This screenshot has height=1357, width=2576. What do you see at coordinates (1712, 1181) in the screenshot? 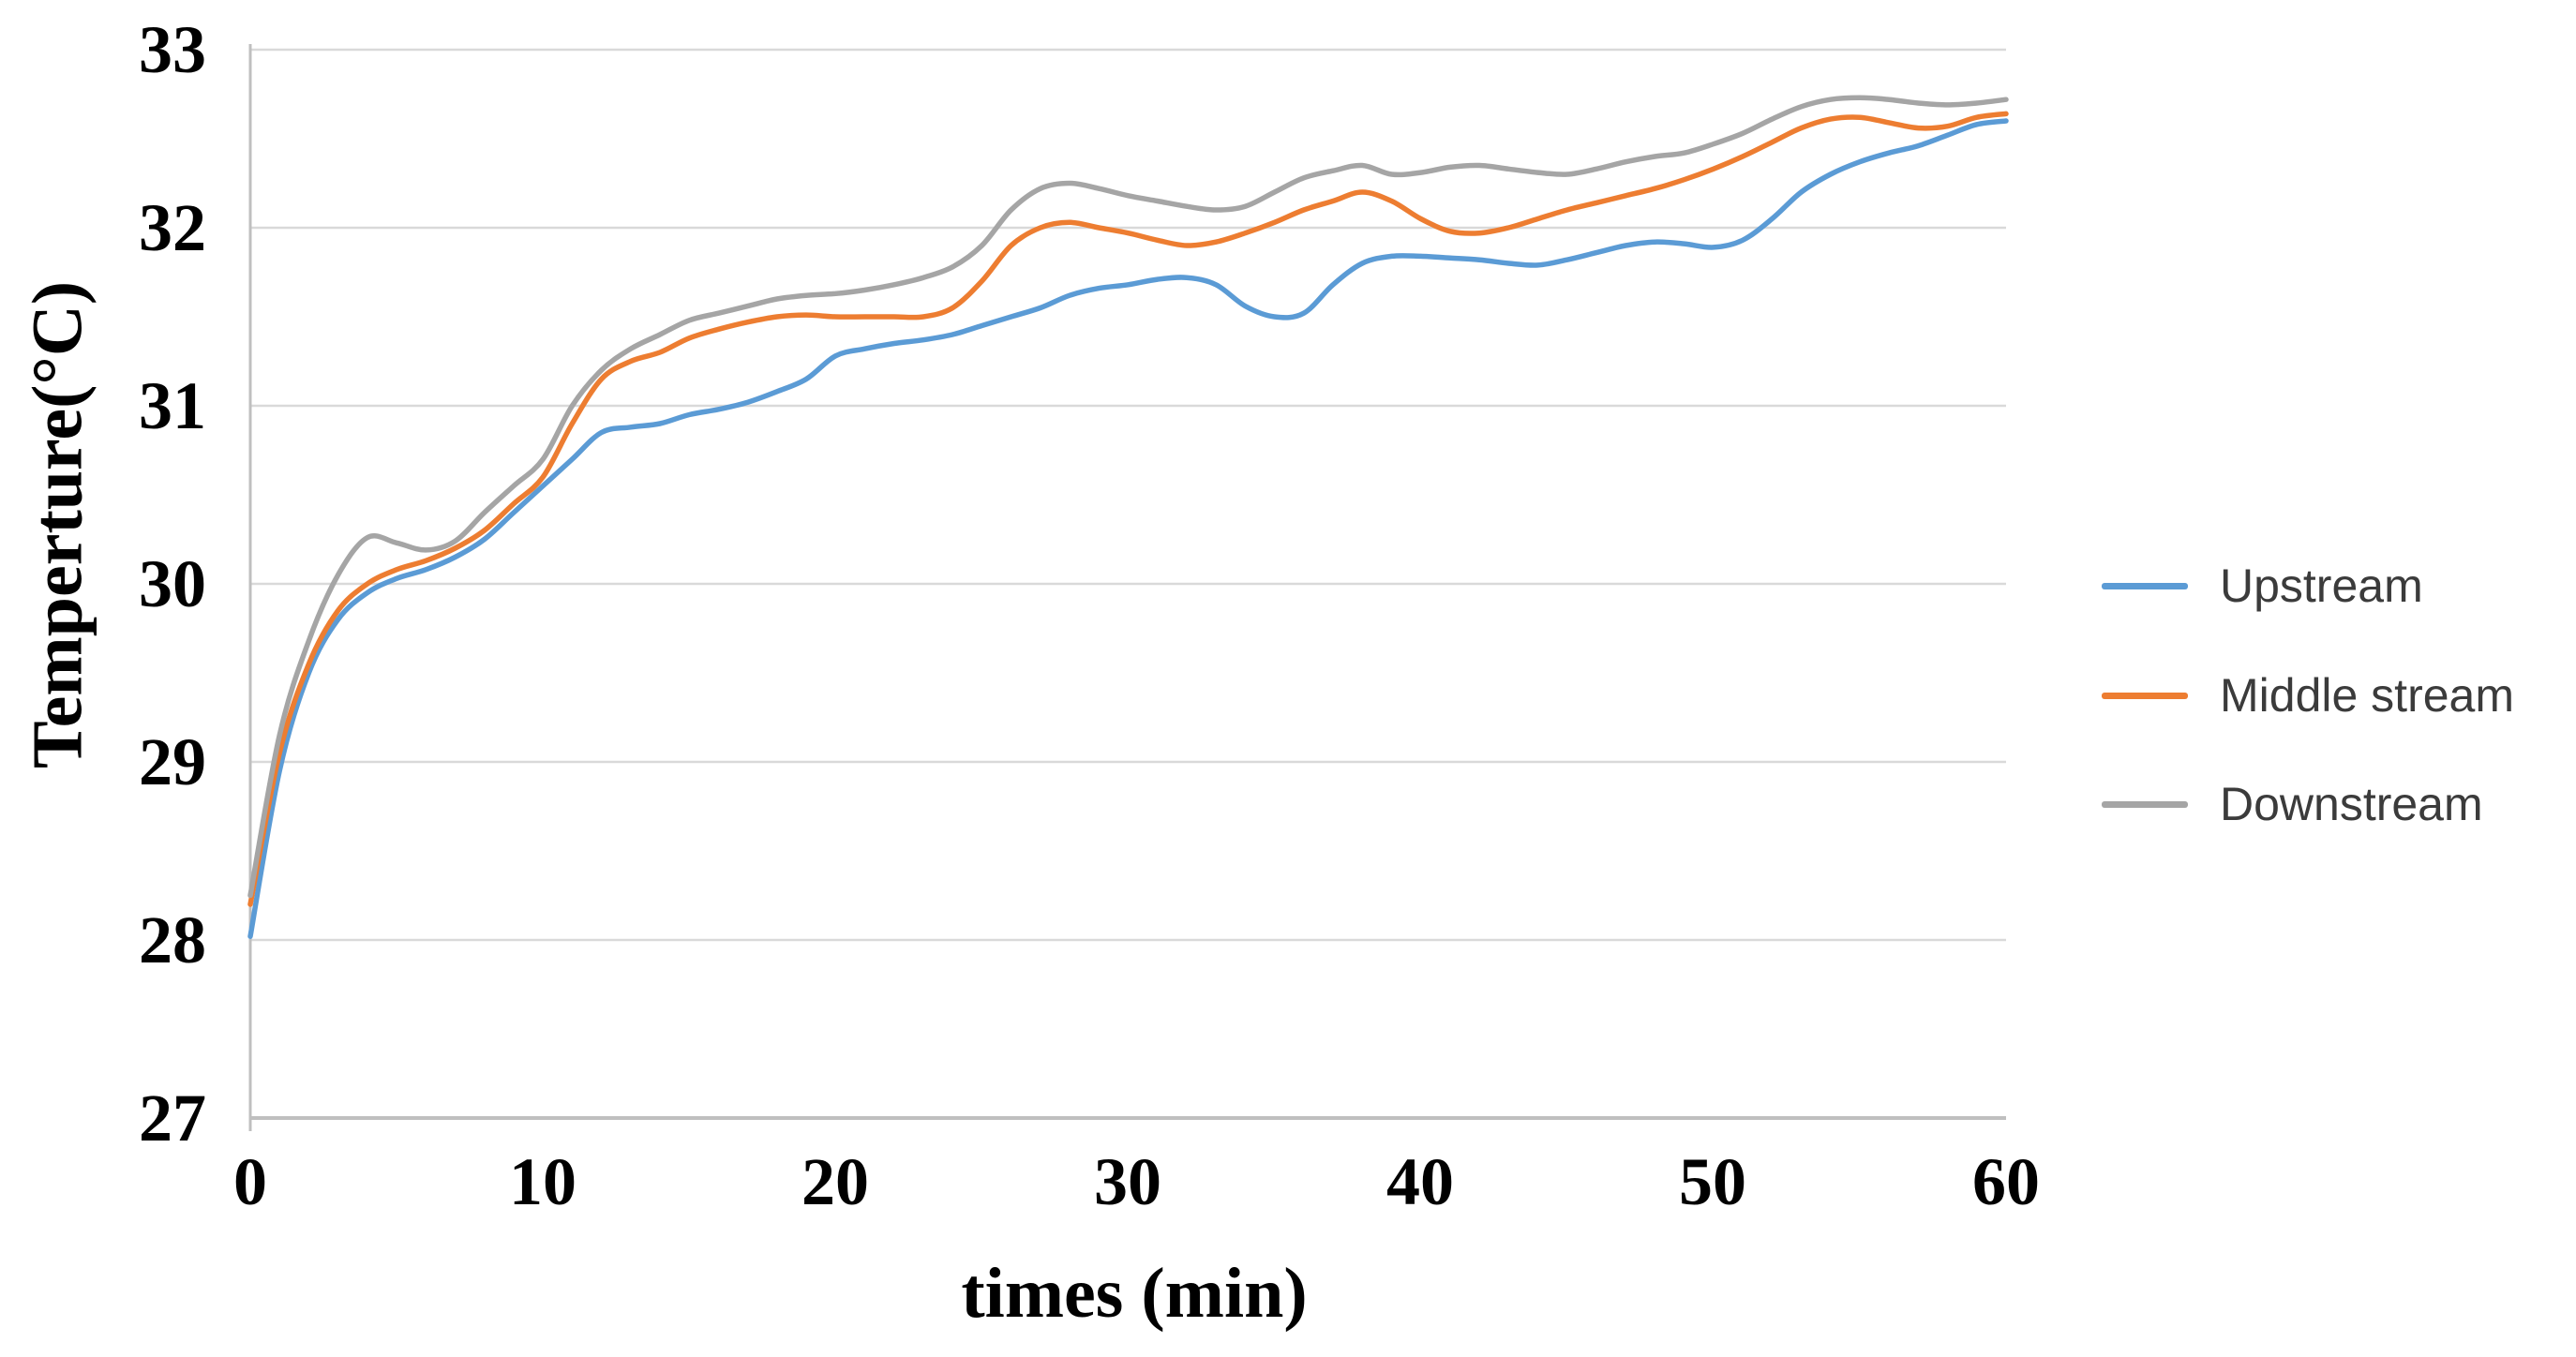
I see `x-tick-label-50: 50` at bounding box center [1712, 1181].